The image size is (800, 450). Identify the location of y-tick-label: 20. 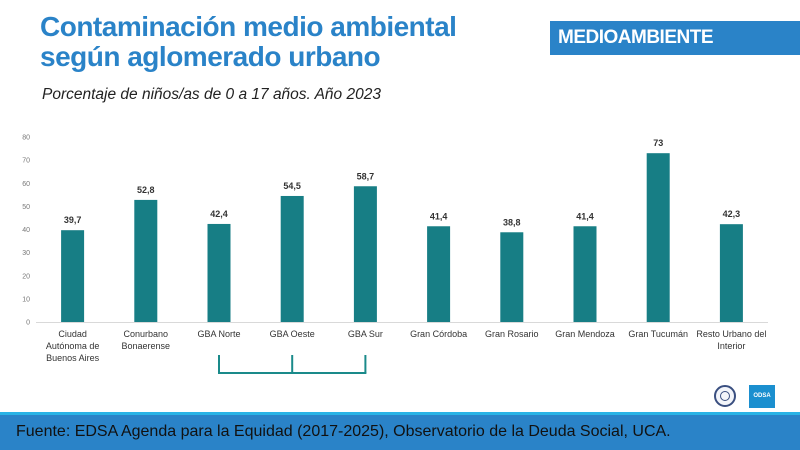
(26, 276).